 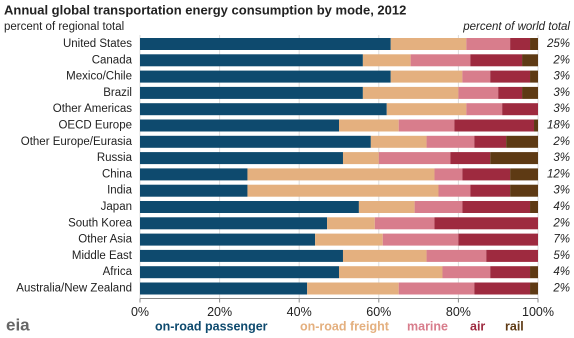 I want to click on world-share-title: percent of world total, so click(x=516, y=27).